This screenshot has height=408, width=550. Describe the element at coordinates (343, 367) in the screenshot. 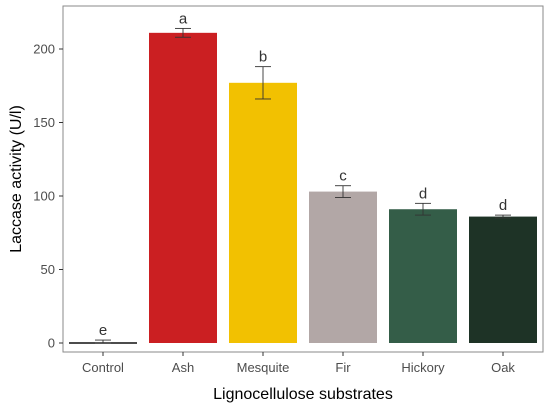

I see `x-tick-label: Fir` at that location.